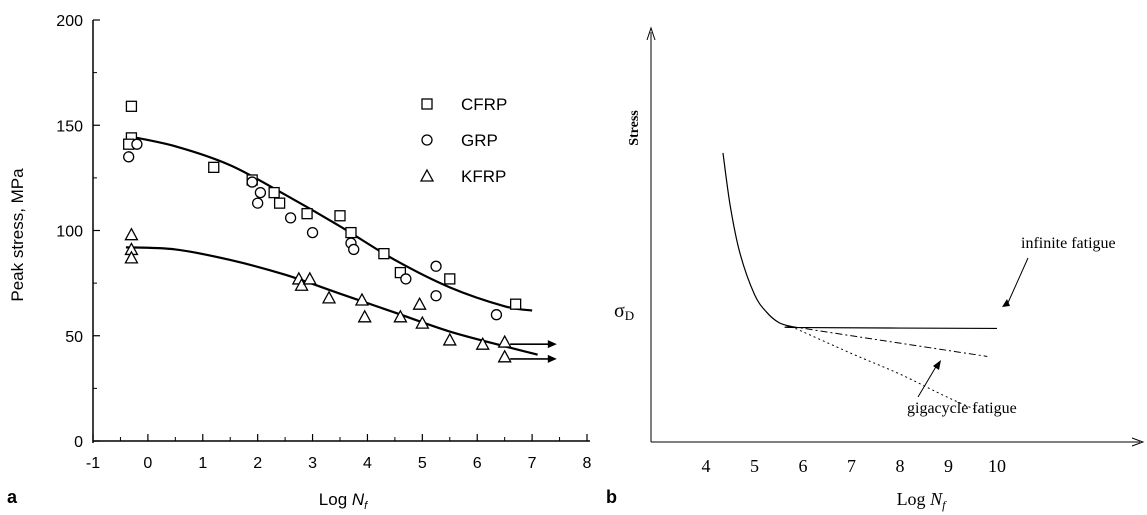  What do you see at coordinates (367, 463) in the screenshot?
I see `panel-a-x-tick-label: 4` at bounding box center [367, 463].